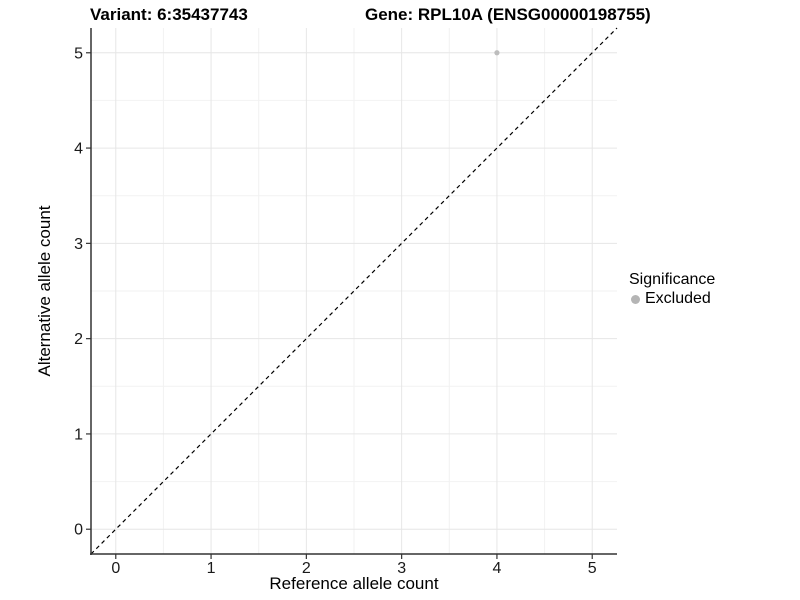 Image resolution: width=800 pixels, height=600 pixels. Describe the element at coordinates (354, 583) in the screenshot. I see `x-axis-title: Reference allele count` at that location.